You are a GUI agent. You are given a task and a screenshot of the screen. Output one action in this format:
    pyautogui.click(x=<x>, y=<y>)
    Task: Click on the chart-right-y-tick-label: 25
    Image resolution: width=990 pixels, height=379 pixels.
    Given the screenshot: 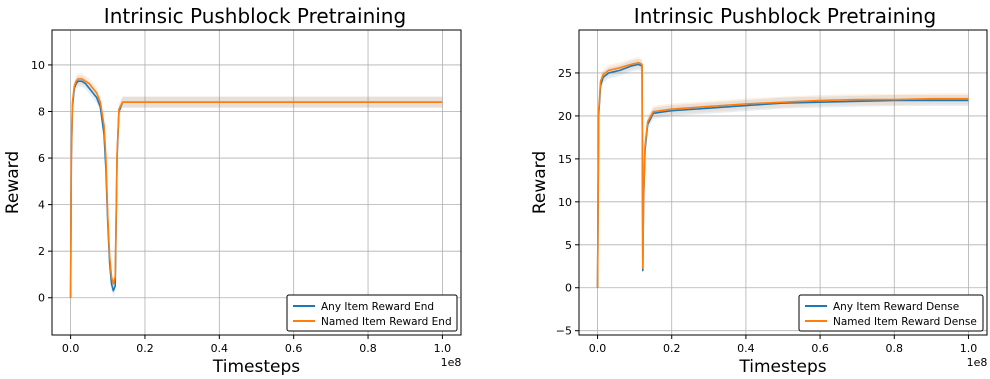 What is the action you would take?
    pyautogui.click(x=565, y=73)
    